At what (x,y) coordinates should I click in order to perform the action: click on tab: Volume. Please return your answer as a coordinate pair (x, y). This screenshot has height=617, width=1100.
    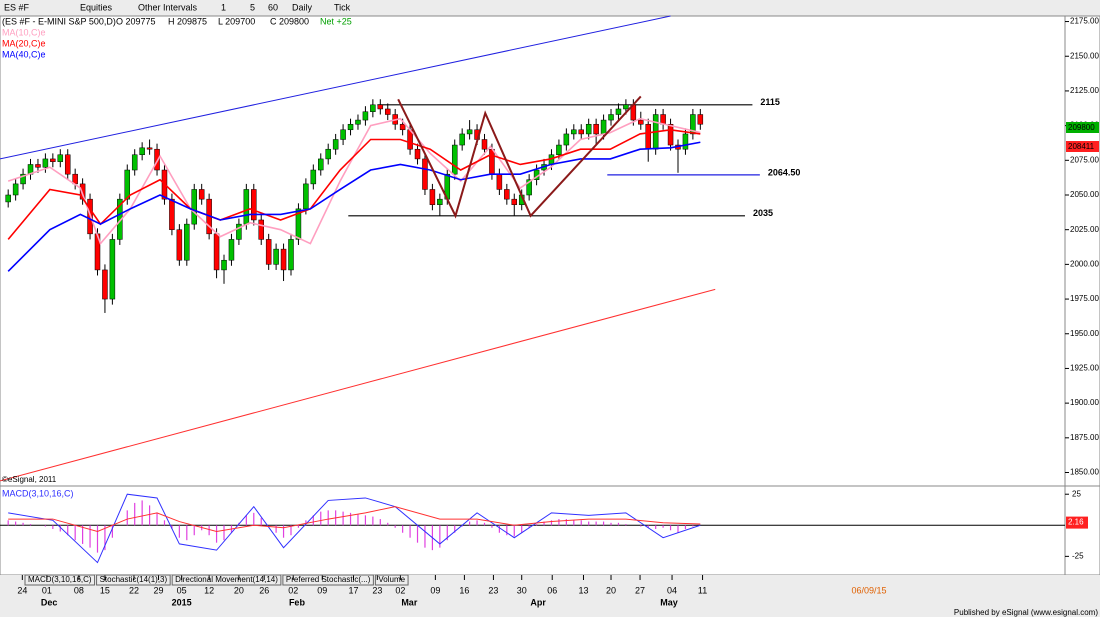
    Looking at the image, I should click on (391, 579).